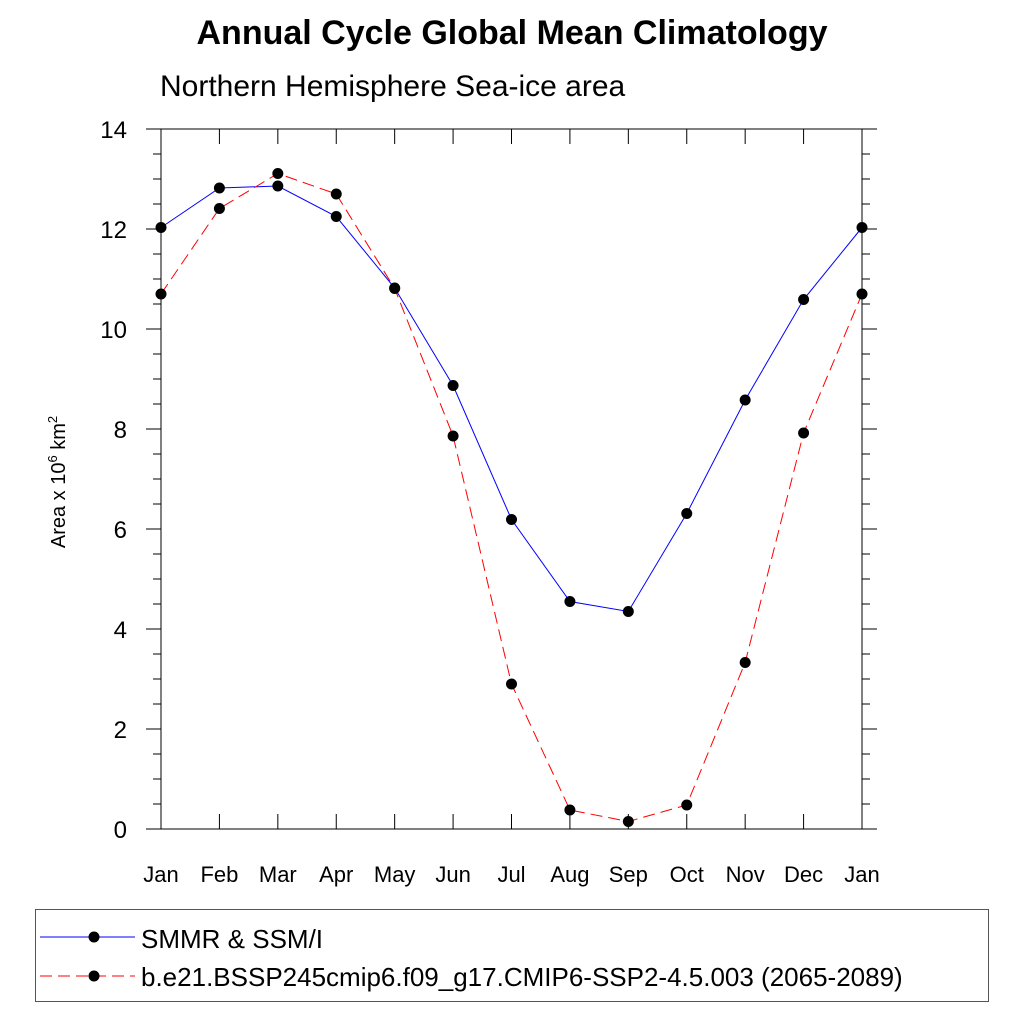 The image size is (1024, 1024). I want to click on legend-label-series-1: SMMR & SSM/I, so click(232, 939).